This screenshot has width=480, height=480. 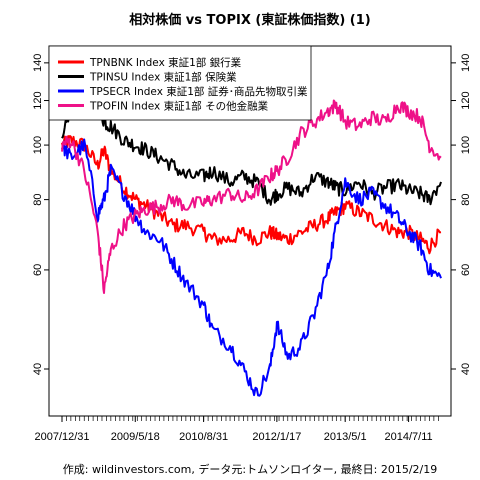 What do you see at coordinates (38, 145) in the screenshot?
I see `y-tick-label-left: 100` at bounding box center [38, 145].